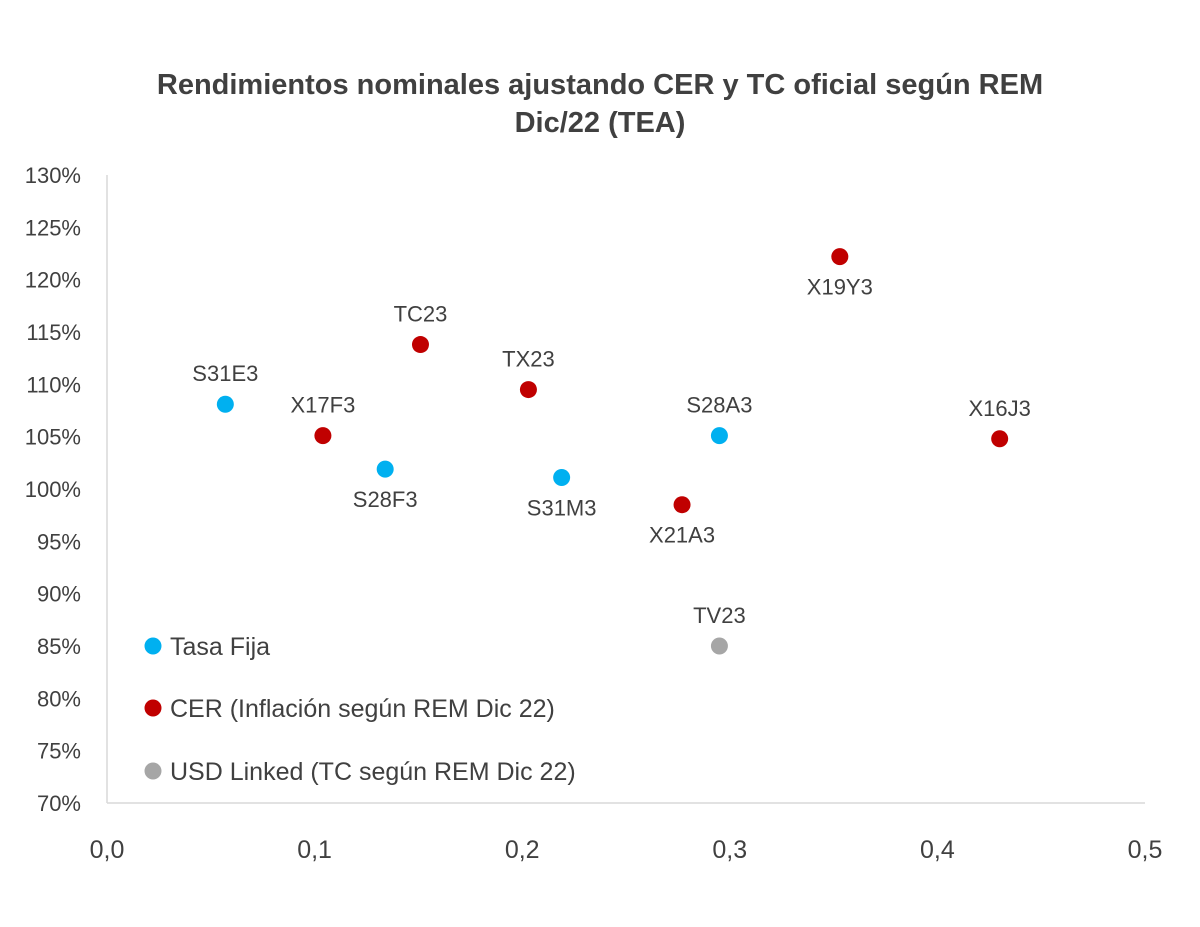 The width and height of the screenshot is (1200, 927). What do you see at coordinates (1145, 850) in the screenshot?
I see `x-tick-label: 0,5` at bounding box center [1145, 850].